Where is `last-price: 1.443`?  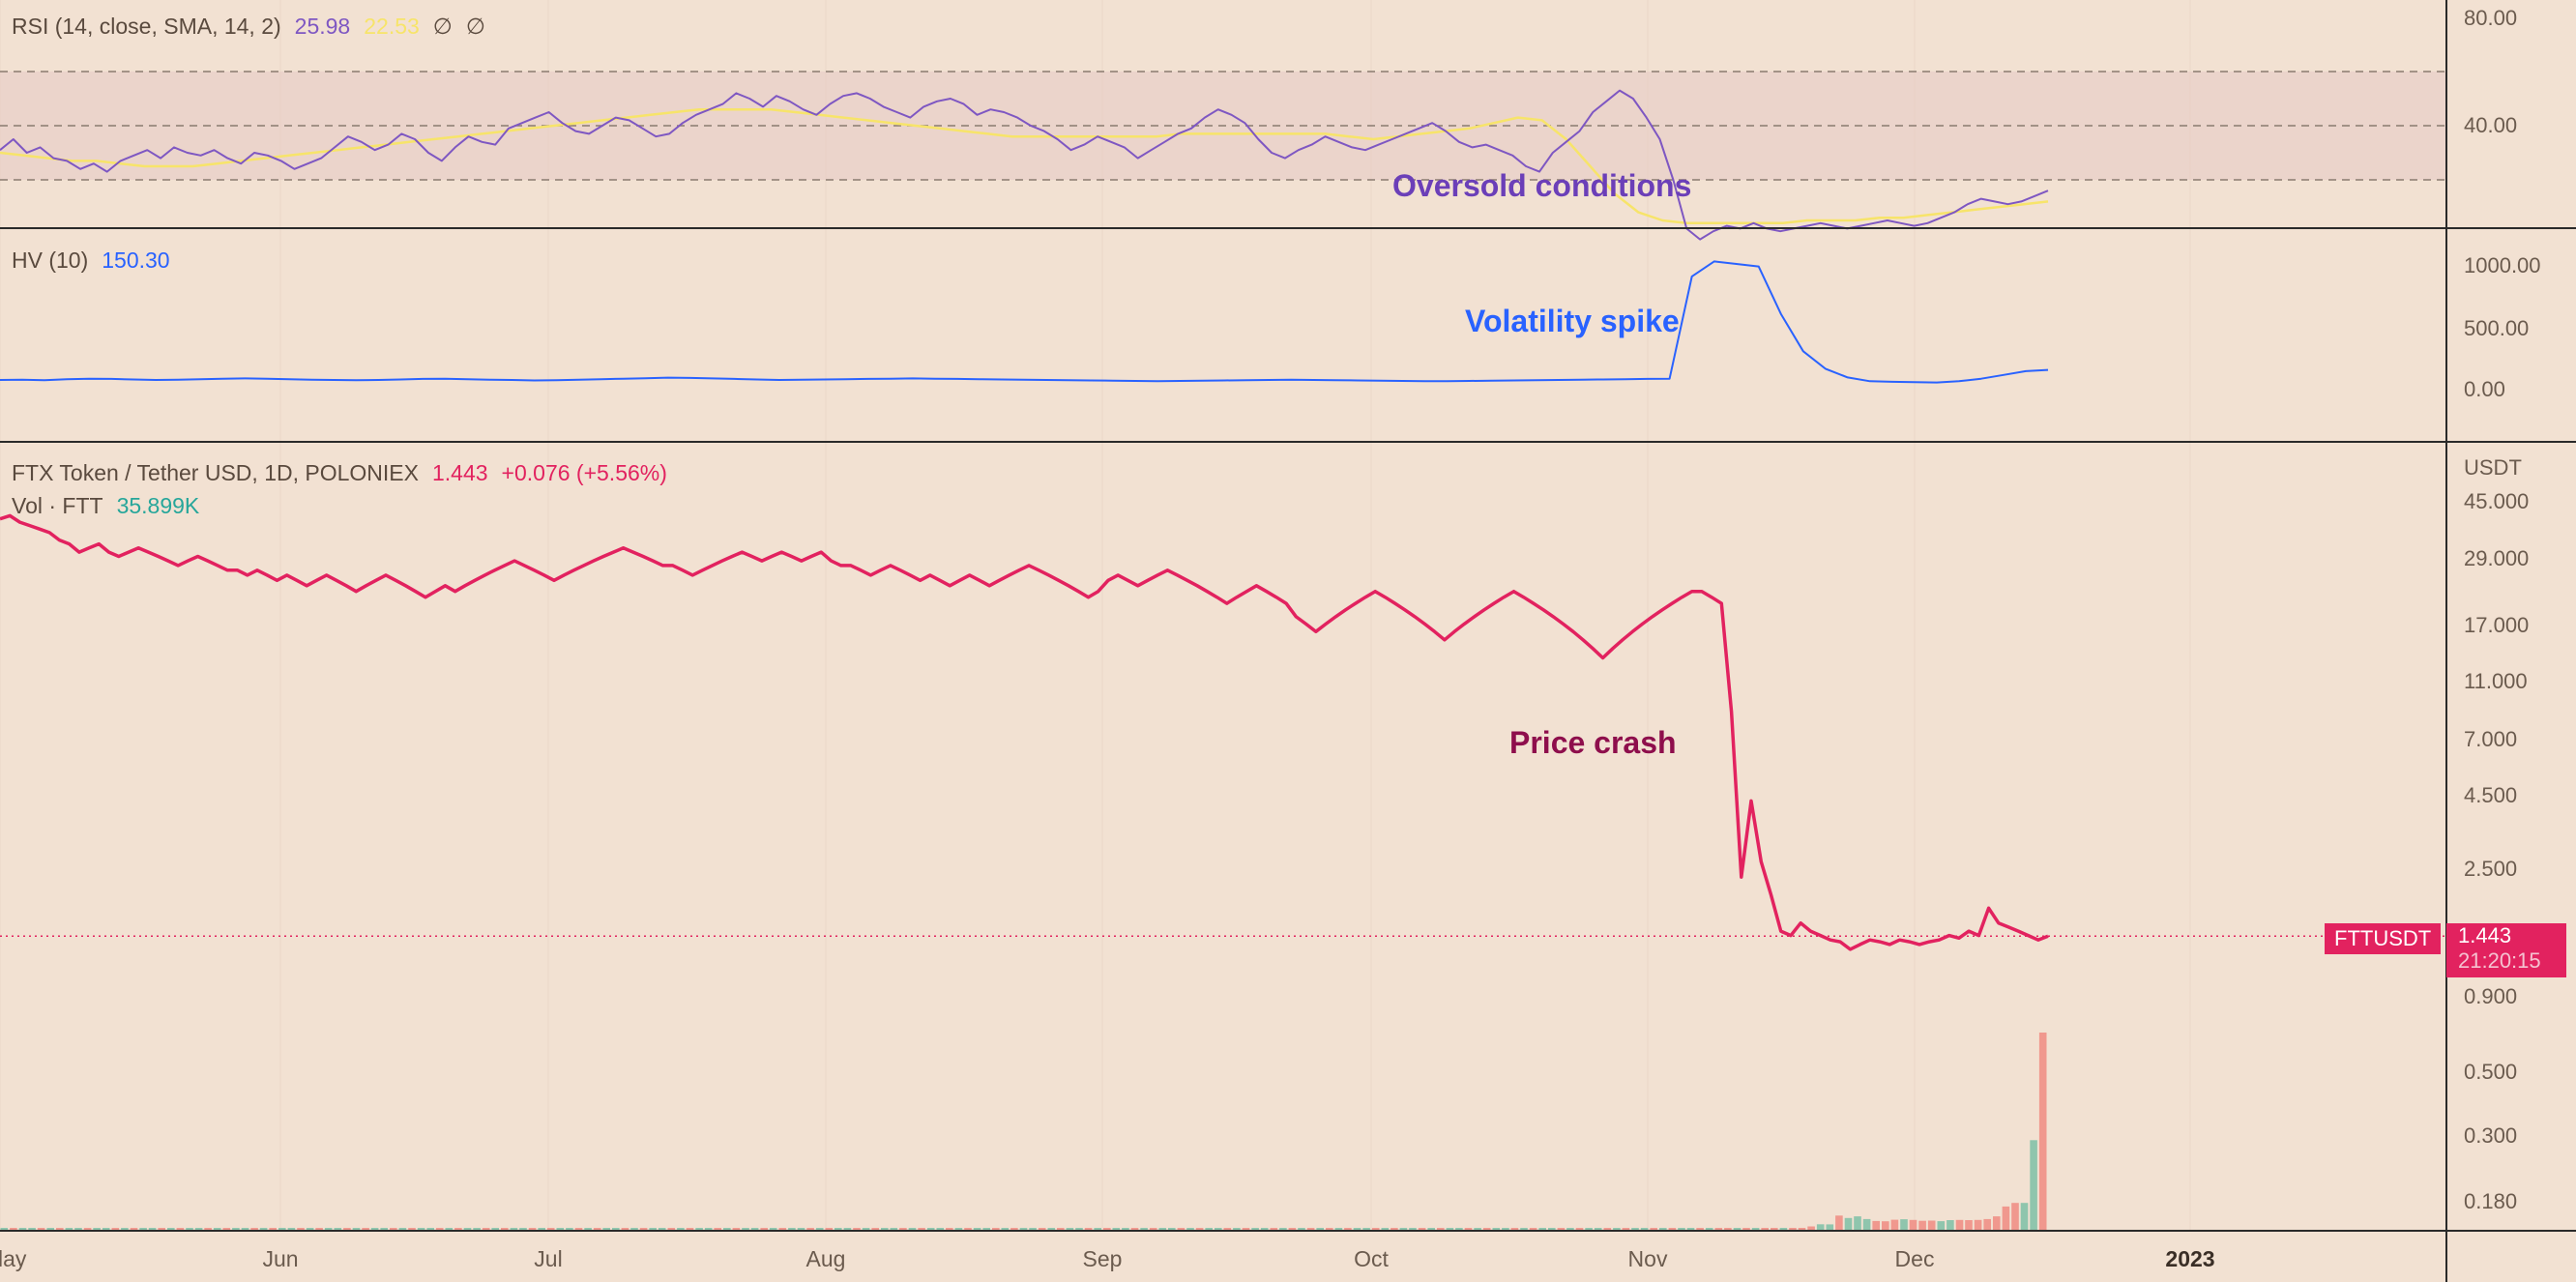
last-price: 1.443 is located at coordinates (459, 472).